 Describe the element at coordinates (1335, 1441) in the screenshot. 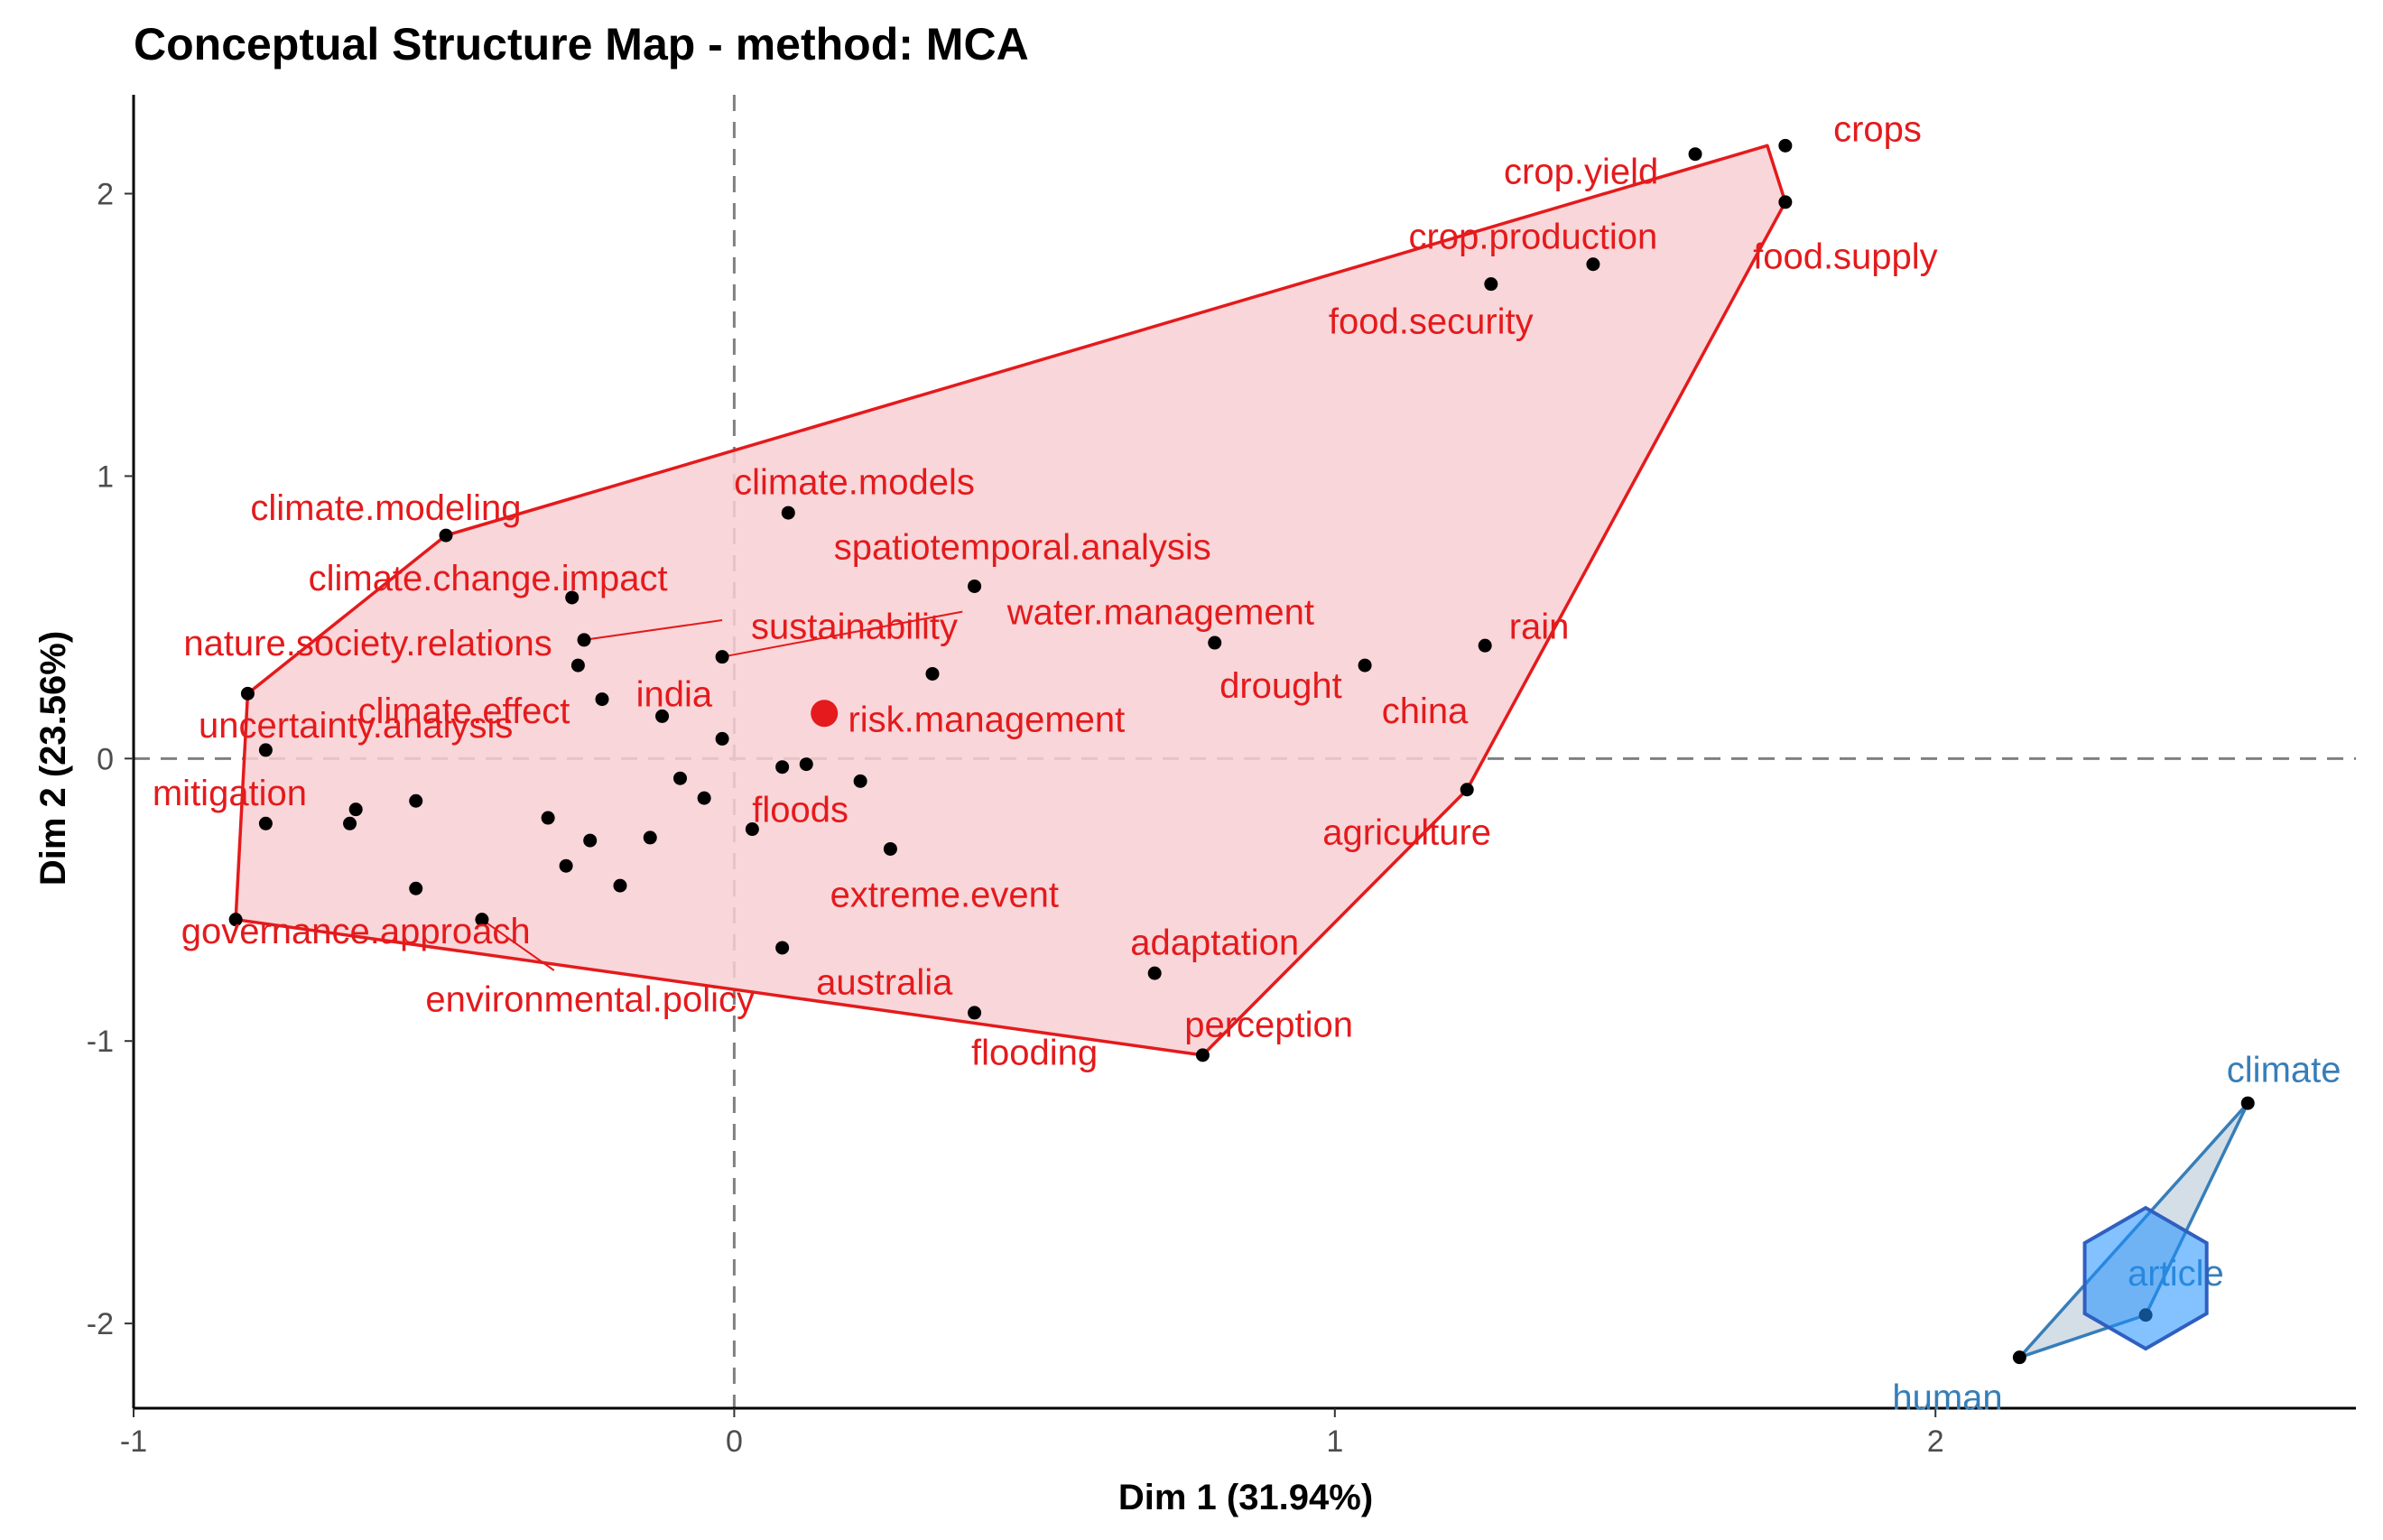

I see `x-tick-label: 1` at that location.